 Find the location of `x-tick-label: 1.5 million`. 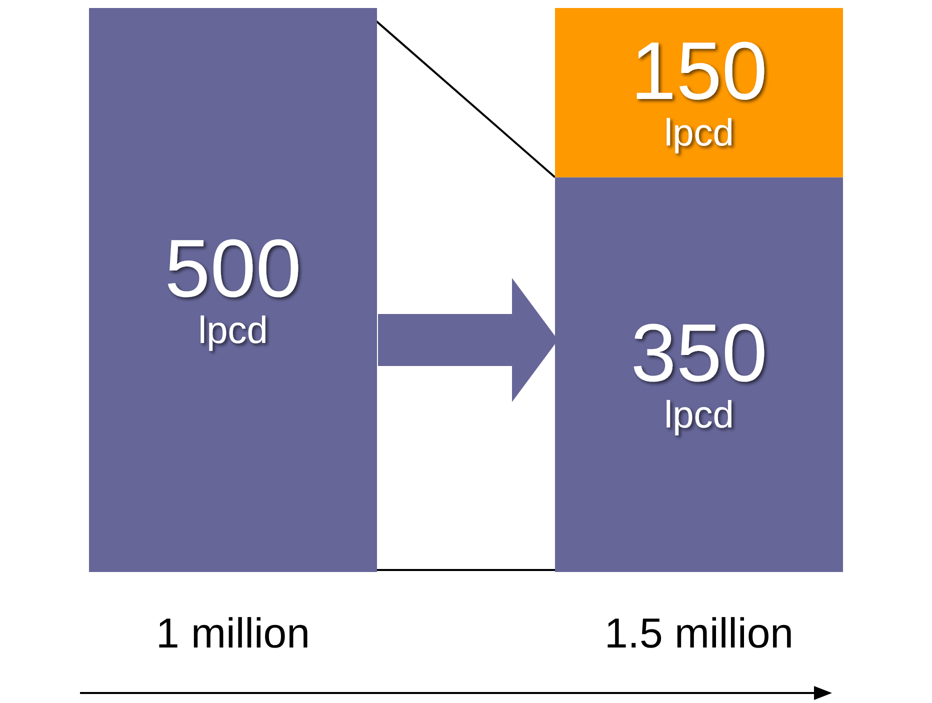

x-tick-label: 1.5 million is located at coordinates (699, 633).